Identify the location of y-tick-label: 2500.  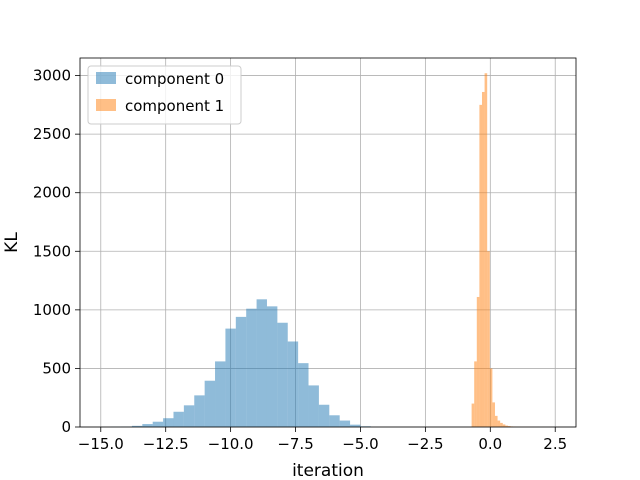
(52, 134).